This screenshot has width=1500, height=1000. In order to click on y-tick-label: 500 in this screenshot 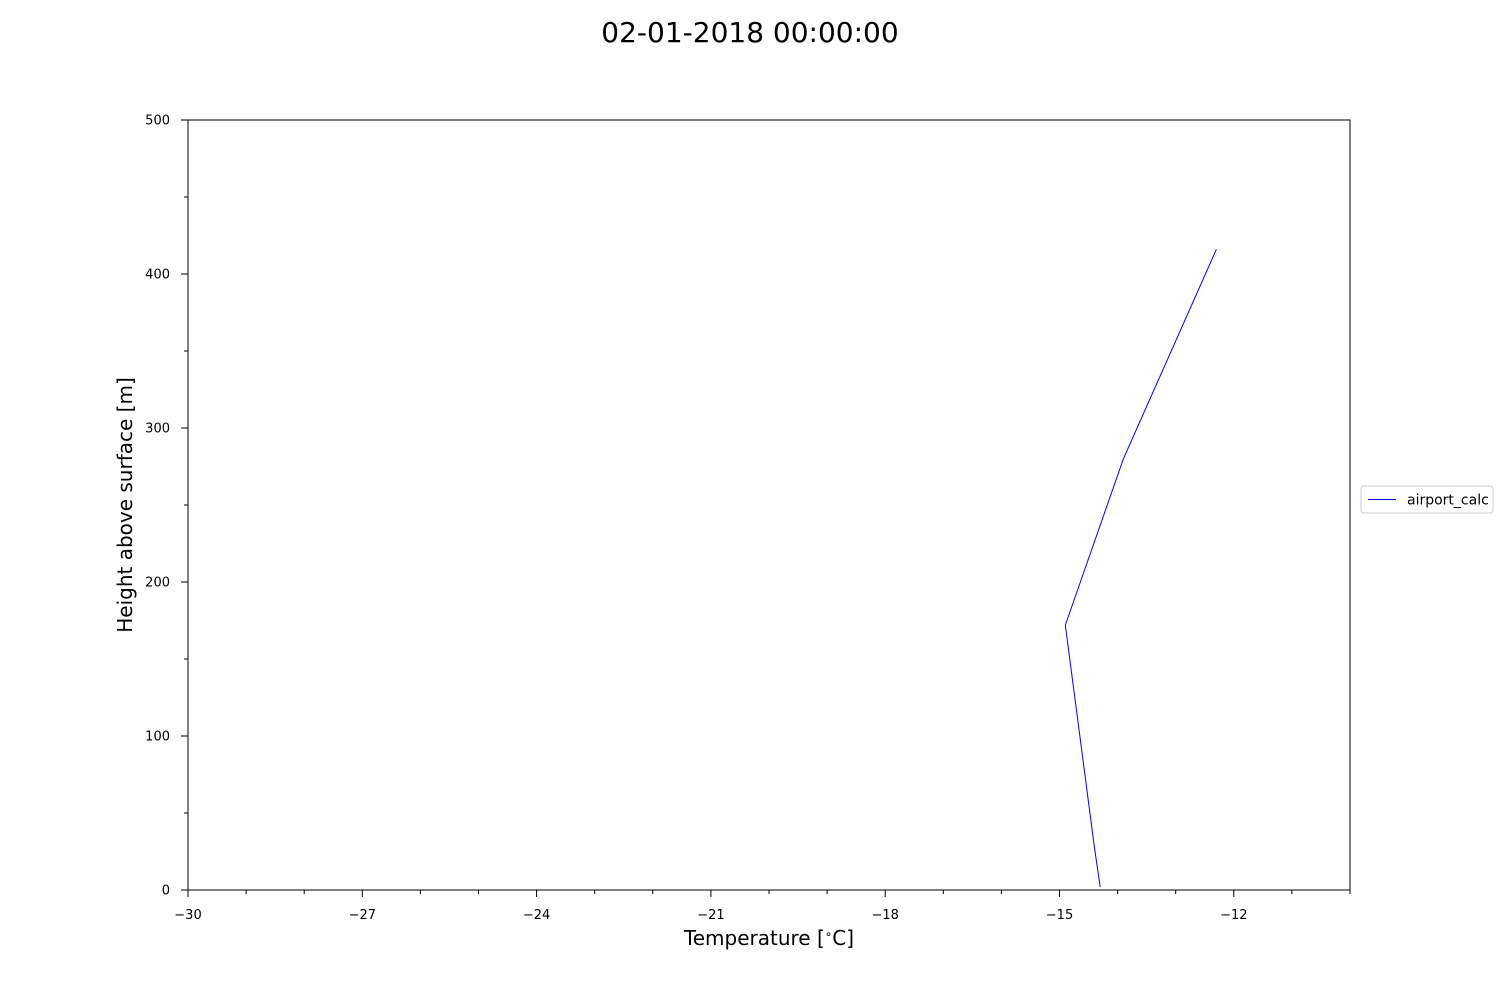, I will do `click(157, 121)`.